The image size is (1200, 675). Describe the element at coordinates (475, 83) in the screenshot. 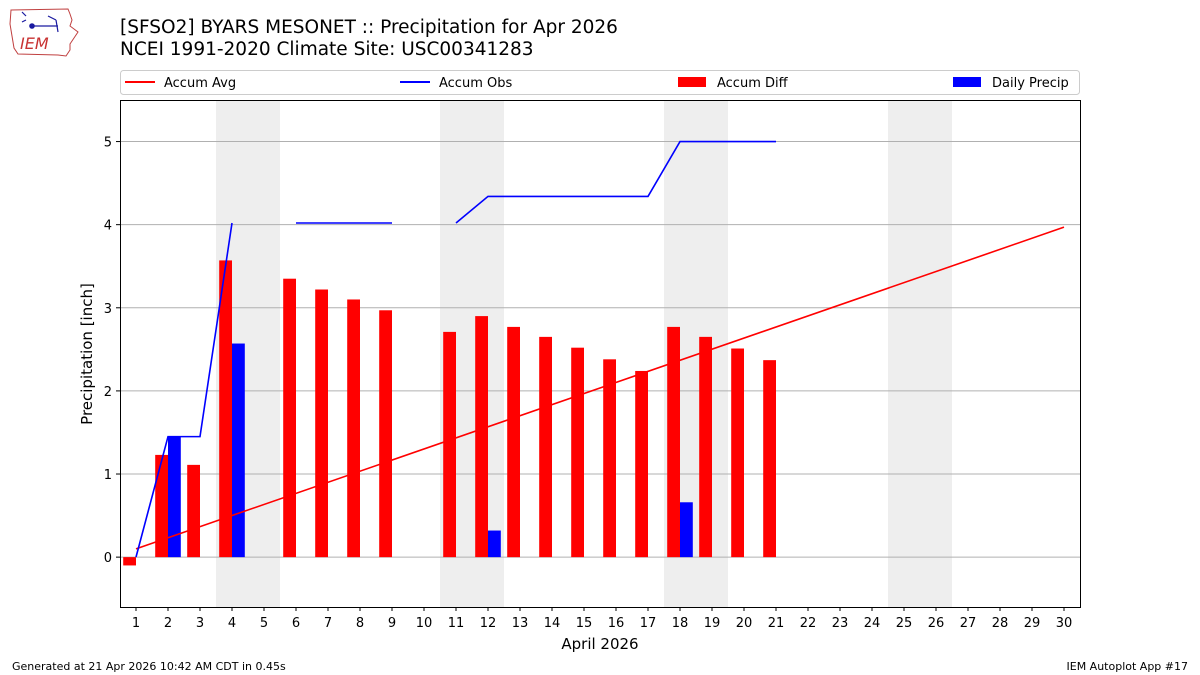

I see `legend-accum-obs-label: Accum Obs` at that location.